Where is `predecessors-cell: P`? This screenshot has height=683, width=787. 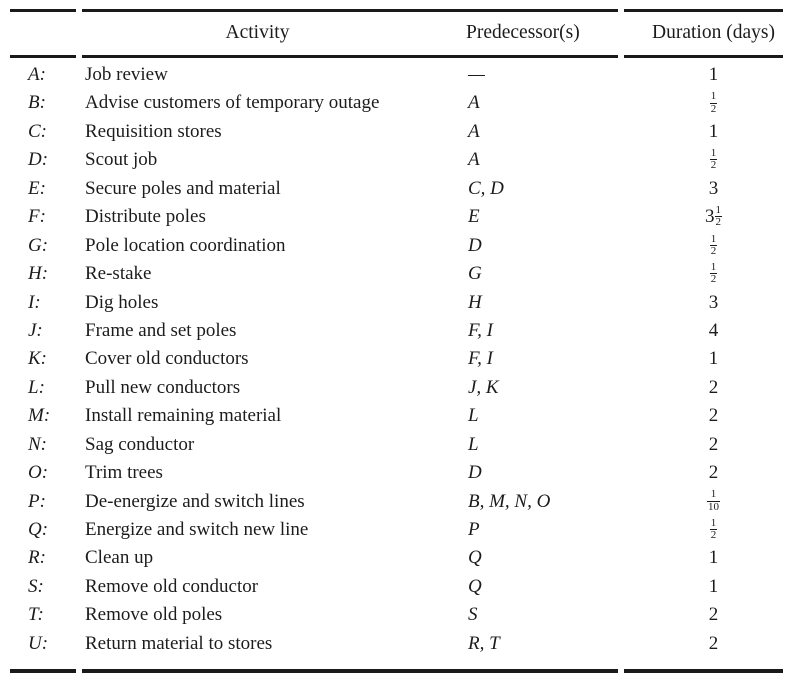 predecessors-cell: P is located at coordinates (474, 529).